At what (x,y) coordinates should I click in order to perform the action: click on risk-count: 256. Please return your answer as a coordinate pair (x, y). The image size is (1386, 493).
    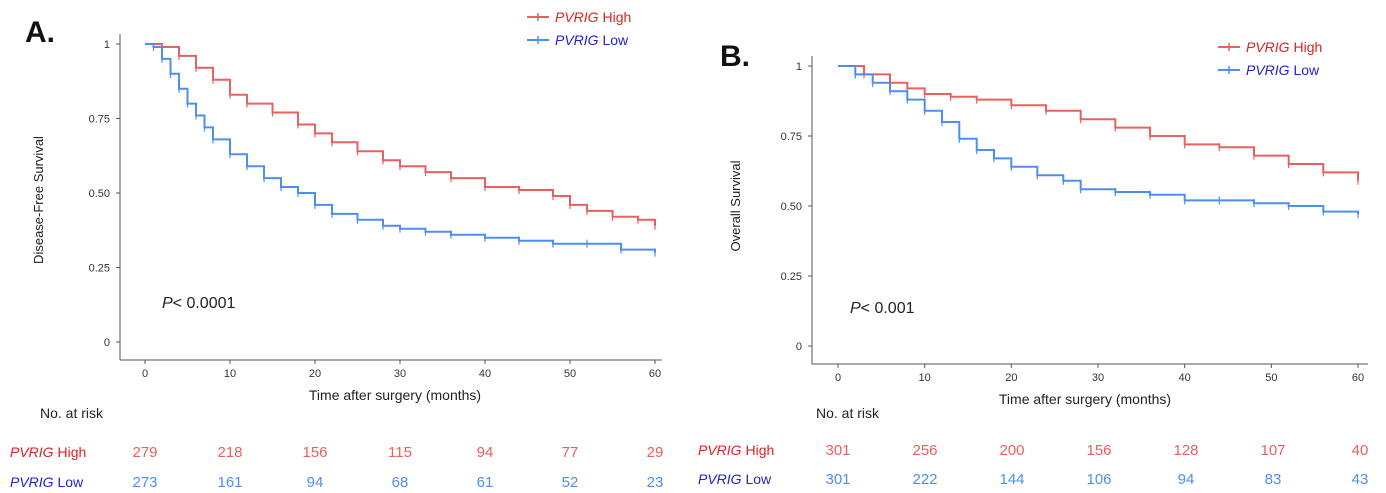
    Looking at the image, I should click on (924, 450).